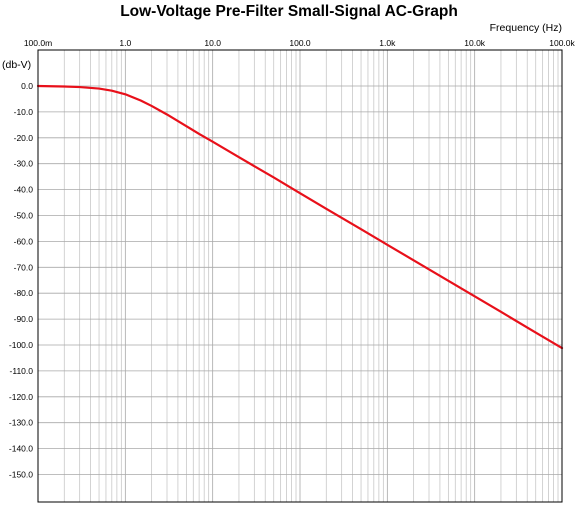  What do you see at coordinates (38, 43) in the screenshot?
I see `x-tick-label: 100.0m` at bounding box center [38, 43].